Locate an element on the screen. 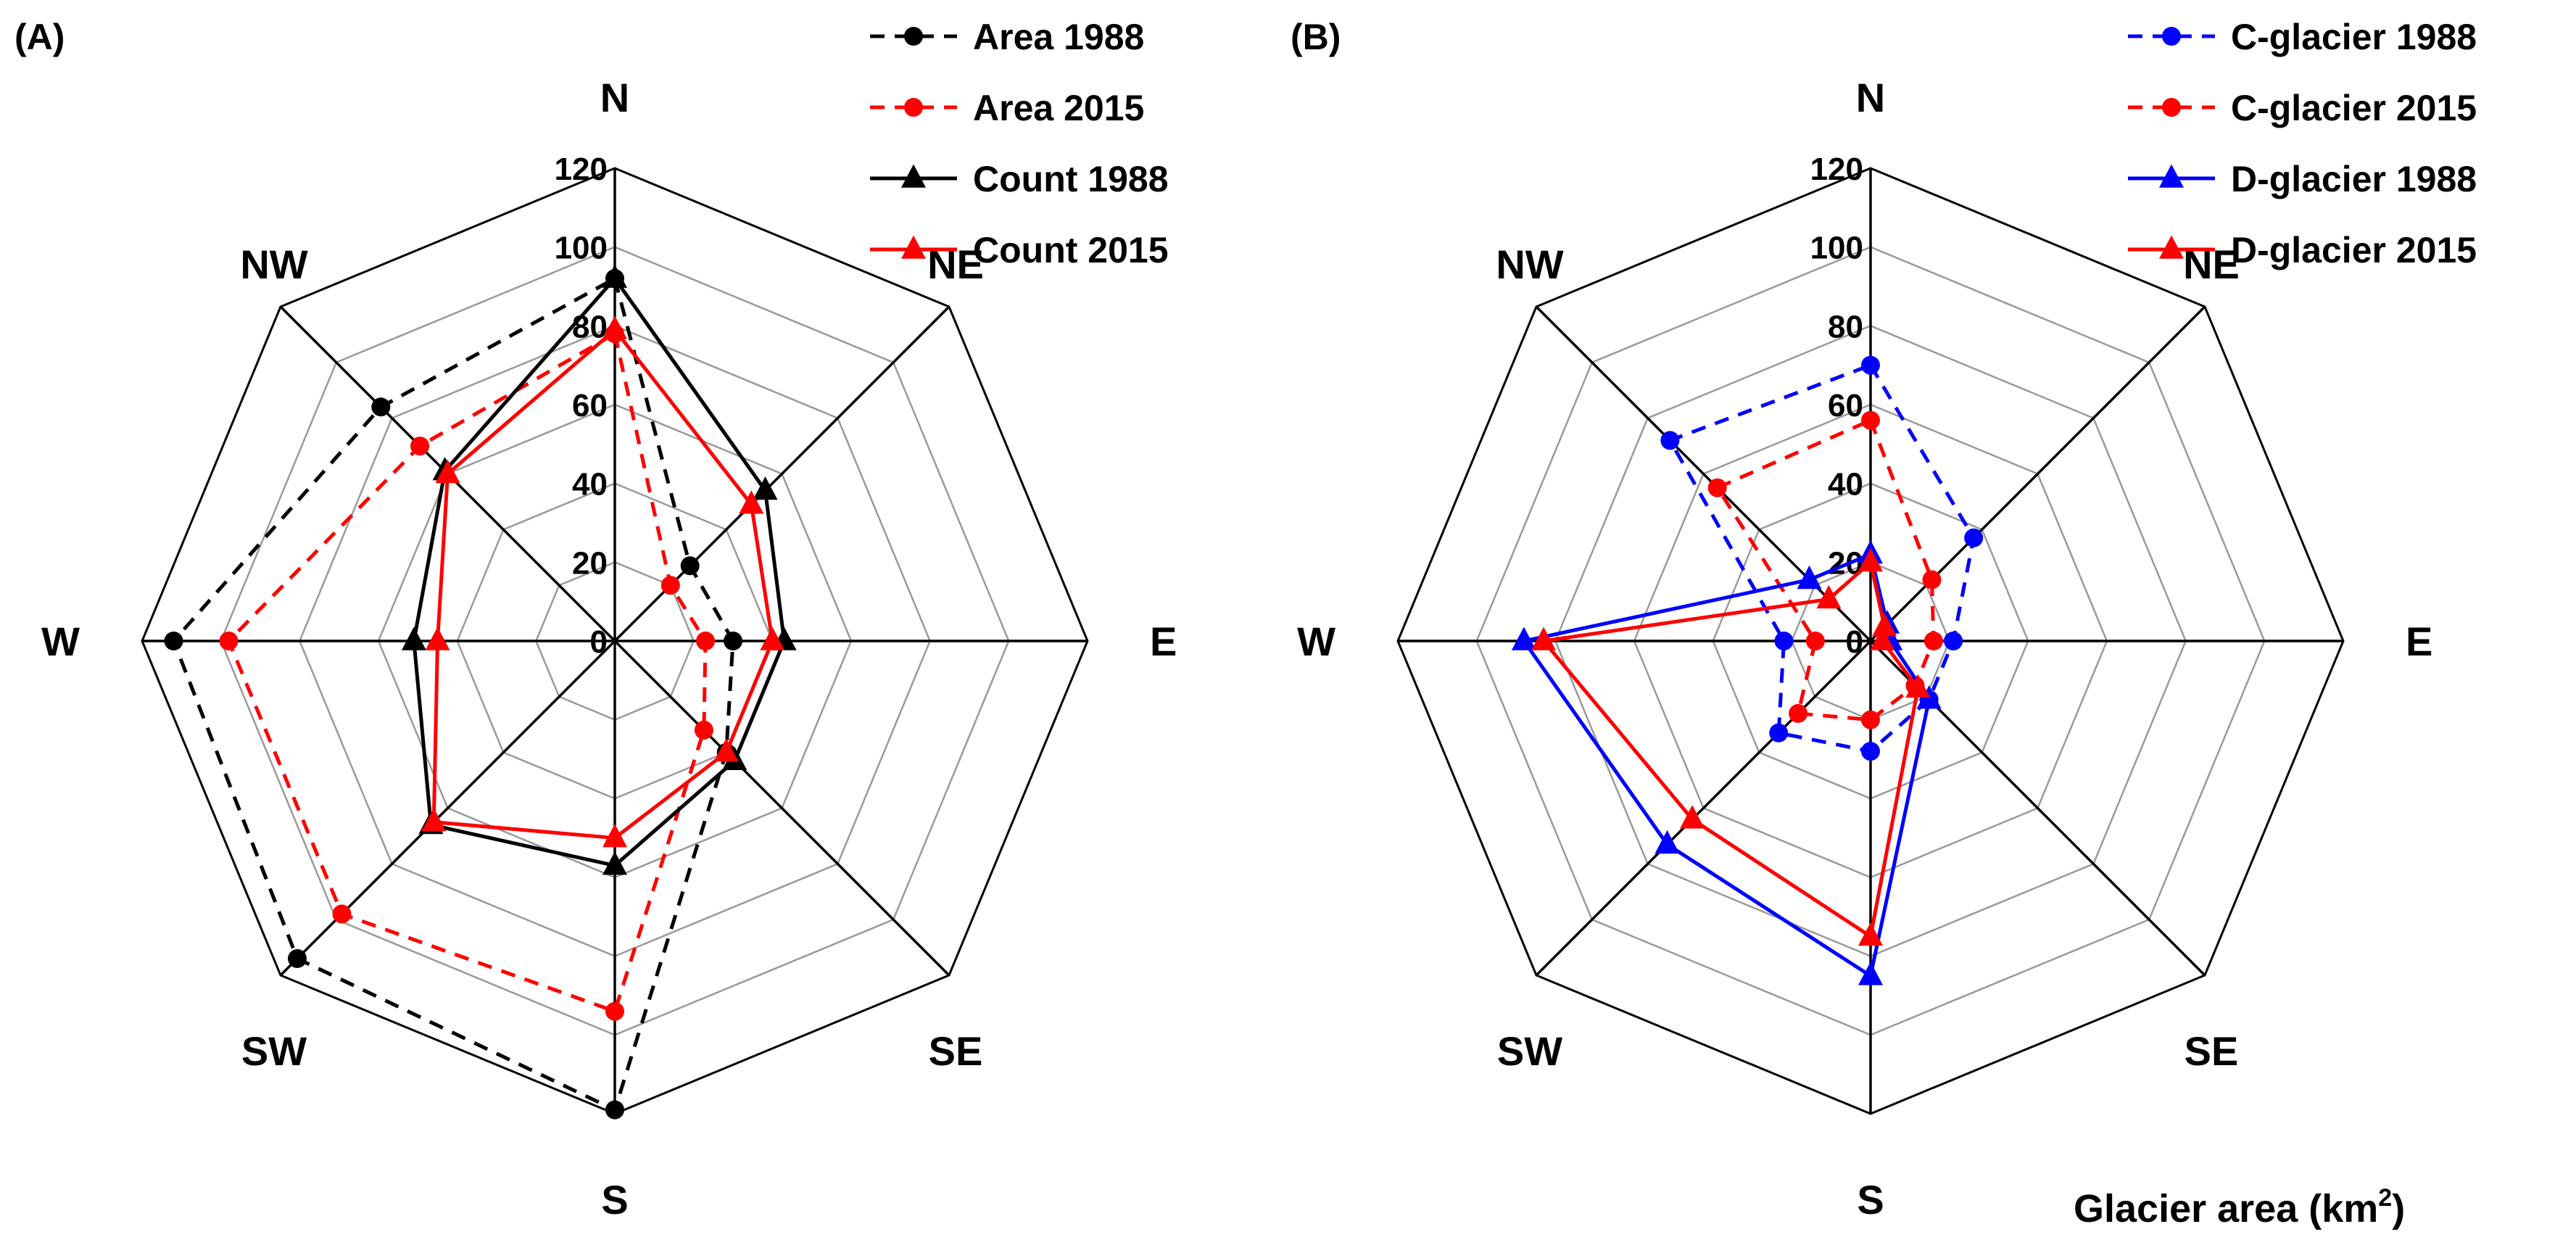 This screenshot has width=2576, height=1245. series-area-2015 is located at coordinates (467, 672).